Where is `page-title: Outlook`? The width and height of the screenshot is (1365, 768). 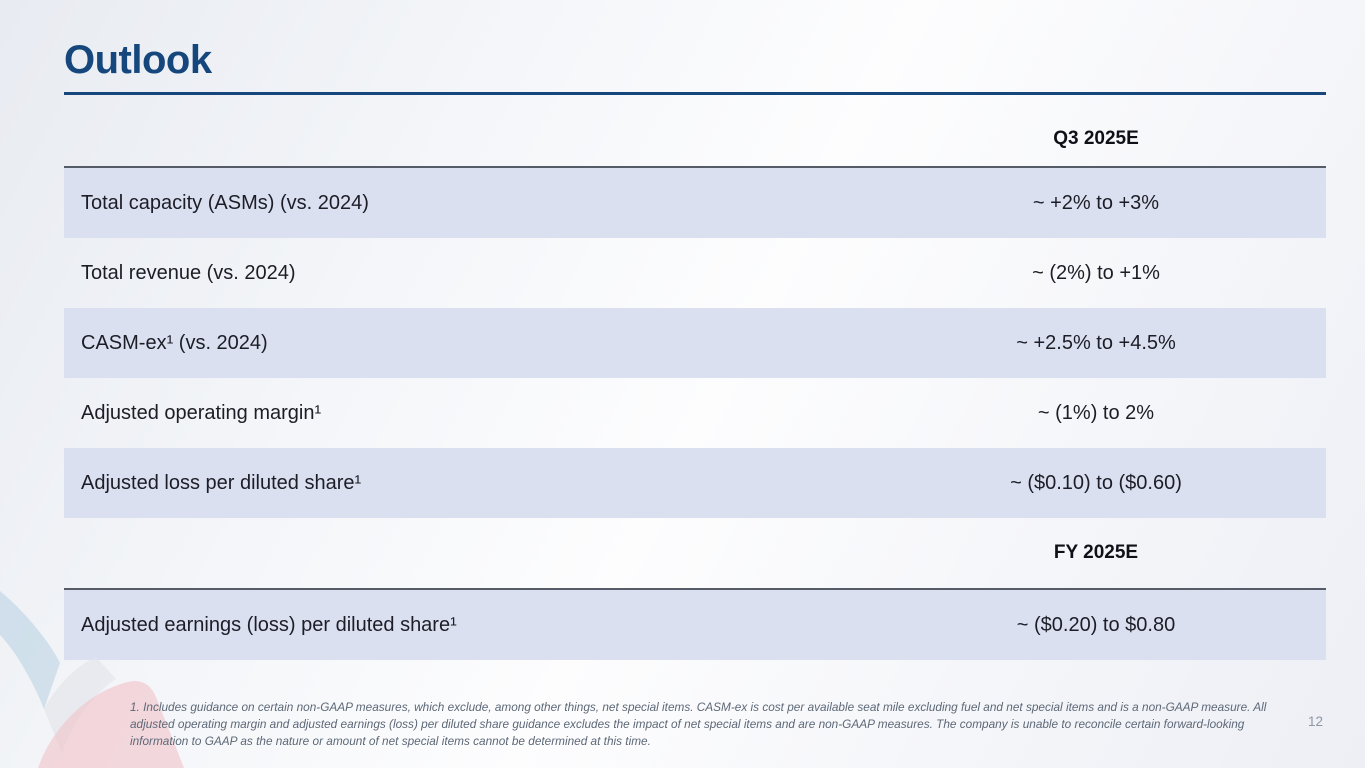 page-title: Outlook is located at coordinates (138, 60).